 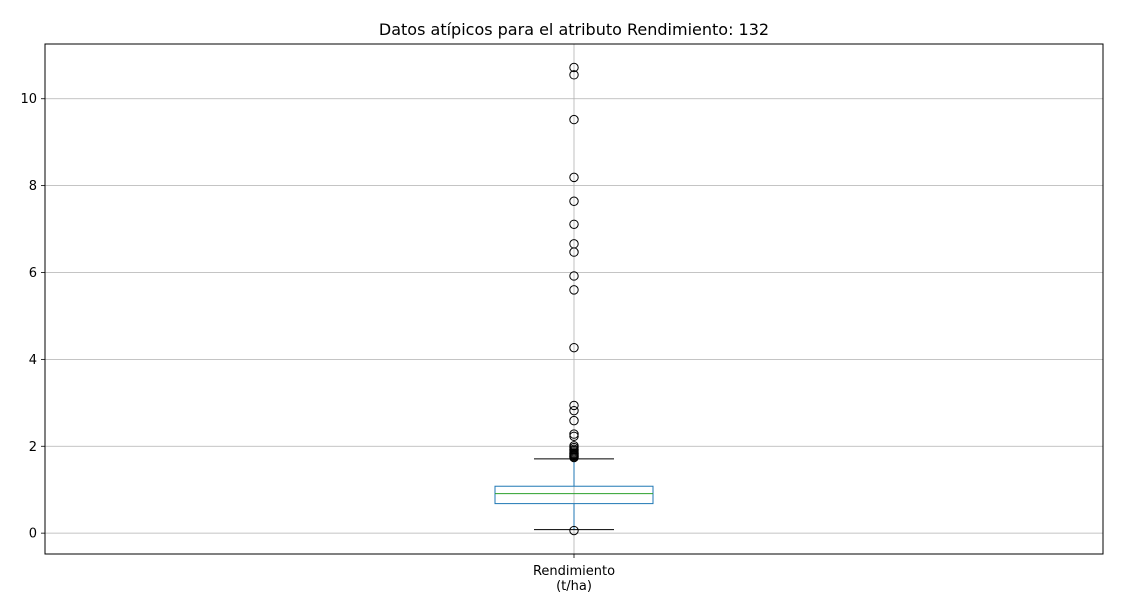 I want to click on x-tick-label: Rendimiento (t/ha), so click(x=574, y=579).